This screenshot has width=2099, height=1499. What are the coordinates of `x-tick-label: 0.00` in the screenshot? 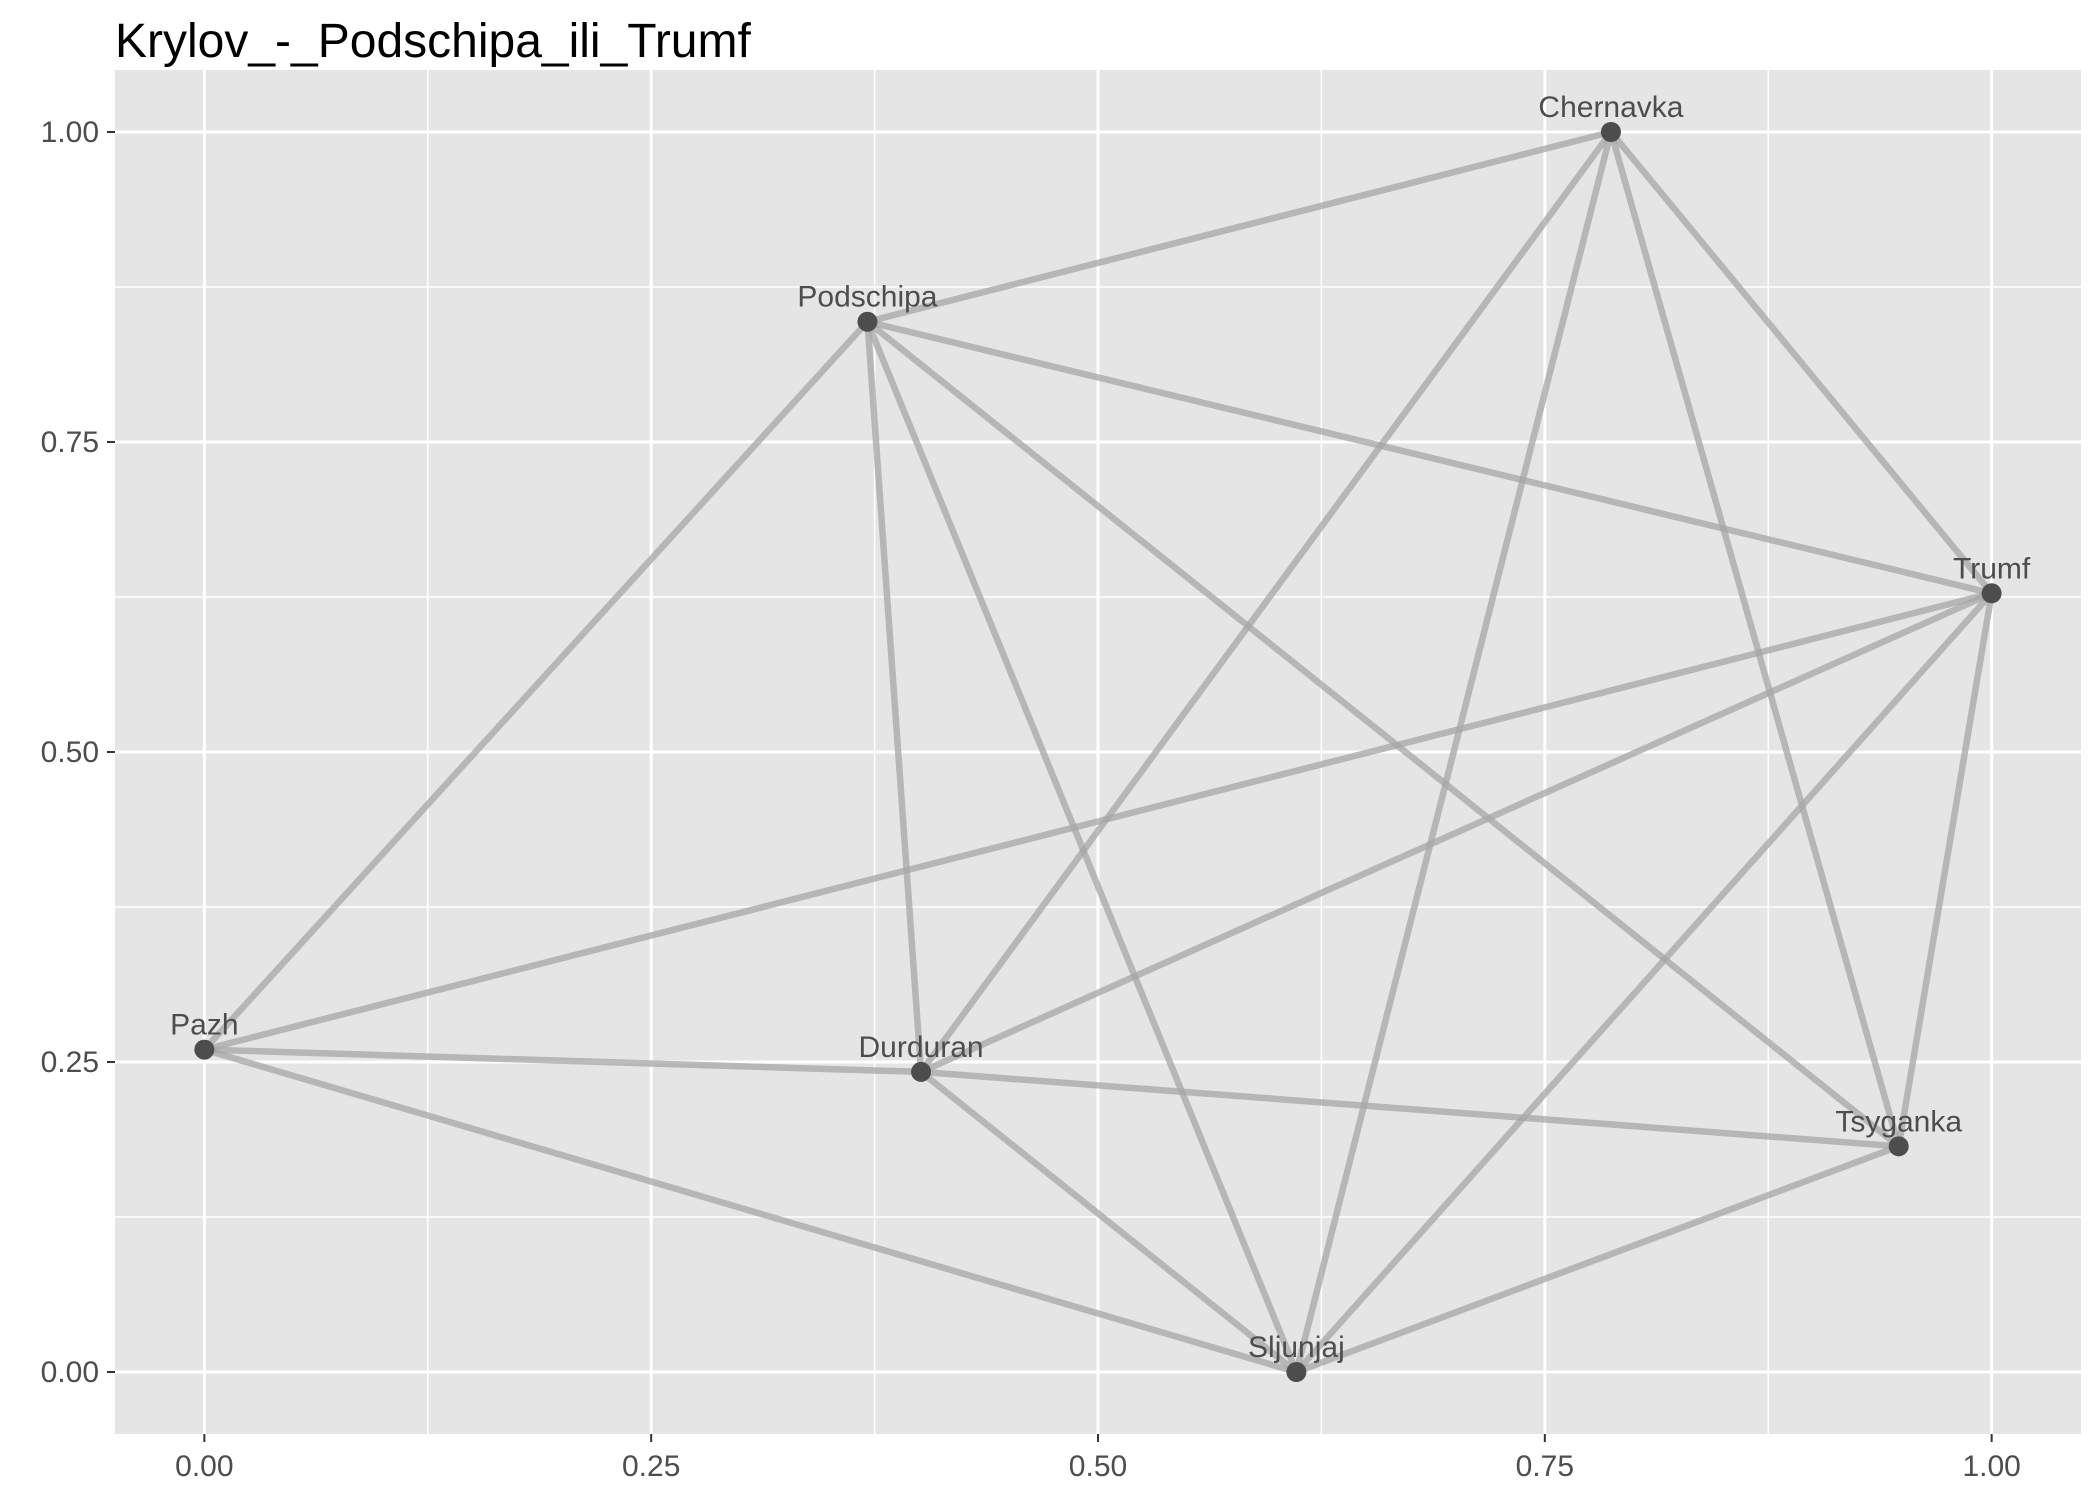 It's located at (204, 1466).